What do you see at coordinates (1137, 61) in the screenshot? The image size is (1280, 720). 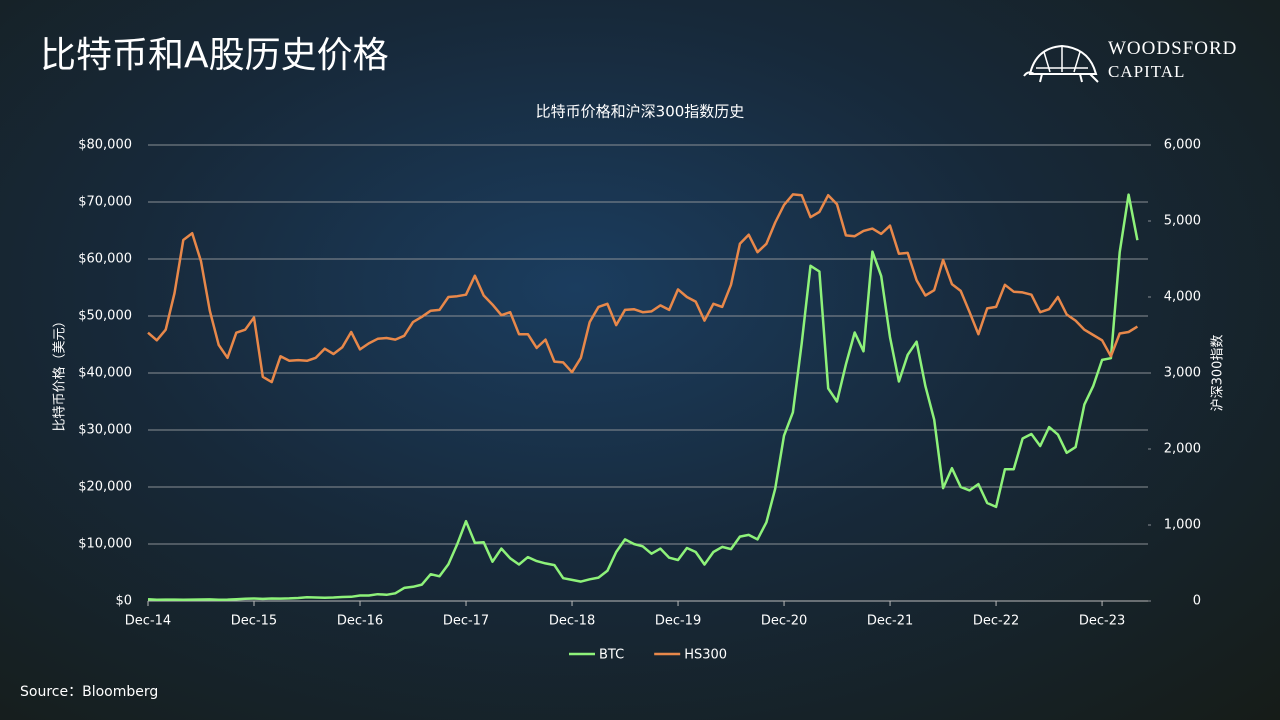 I see `logo: WOODSFORD CAPITAL` at bounding box center [1137, 61].